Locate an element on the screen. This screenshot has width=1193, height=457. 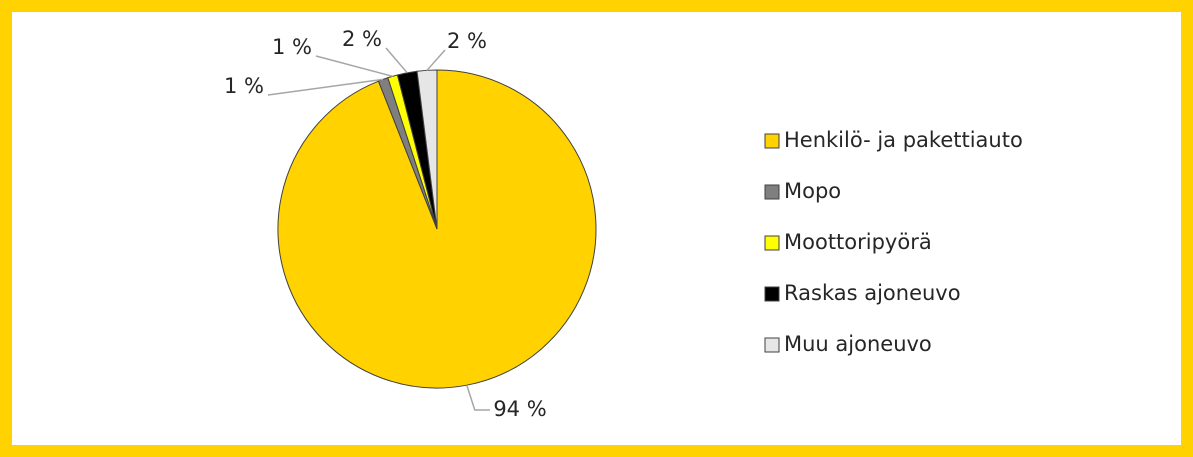
pie-slice is located at coordinates (427, 149).